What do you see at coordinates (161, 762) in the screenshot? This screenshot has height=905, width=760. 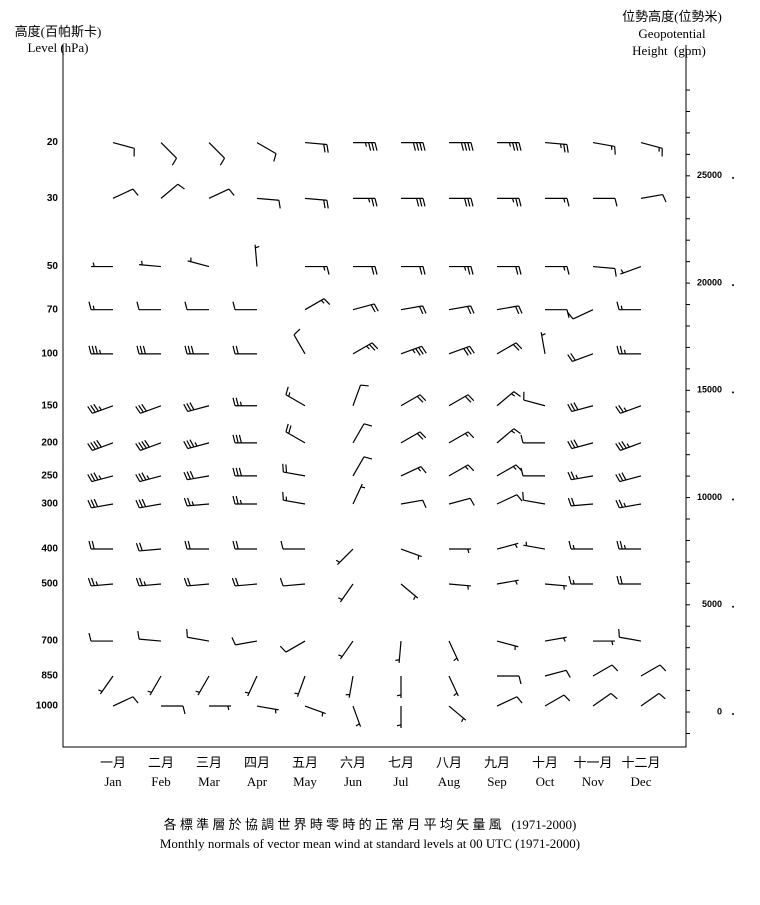 I see `x-tick-label-cn: 二月` at bounding box center [161, 762].